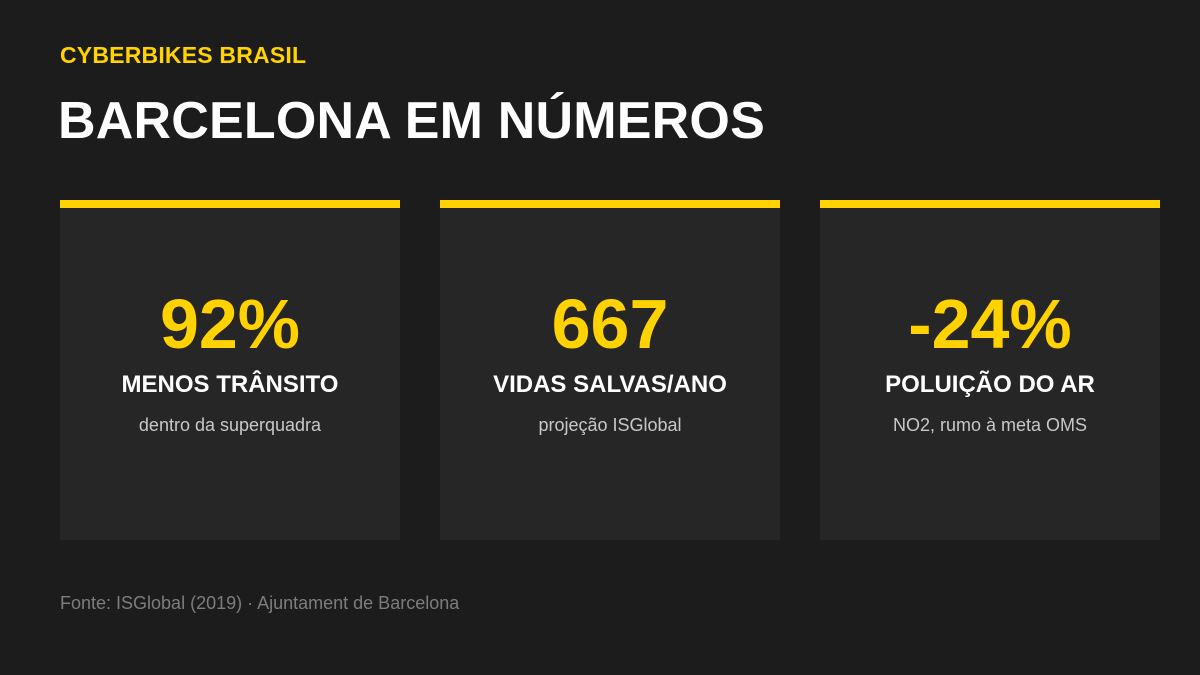 This screenshot has width=1200, height=675. I want to click on stat-card-pollution: -24% POLUIÇÃO DO AR NO2, rumo à meta OMS, so click(990, 370).